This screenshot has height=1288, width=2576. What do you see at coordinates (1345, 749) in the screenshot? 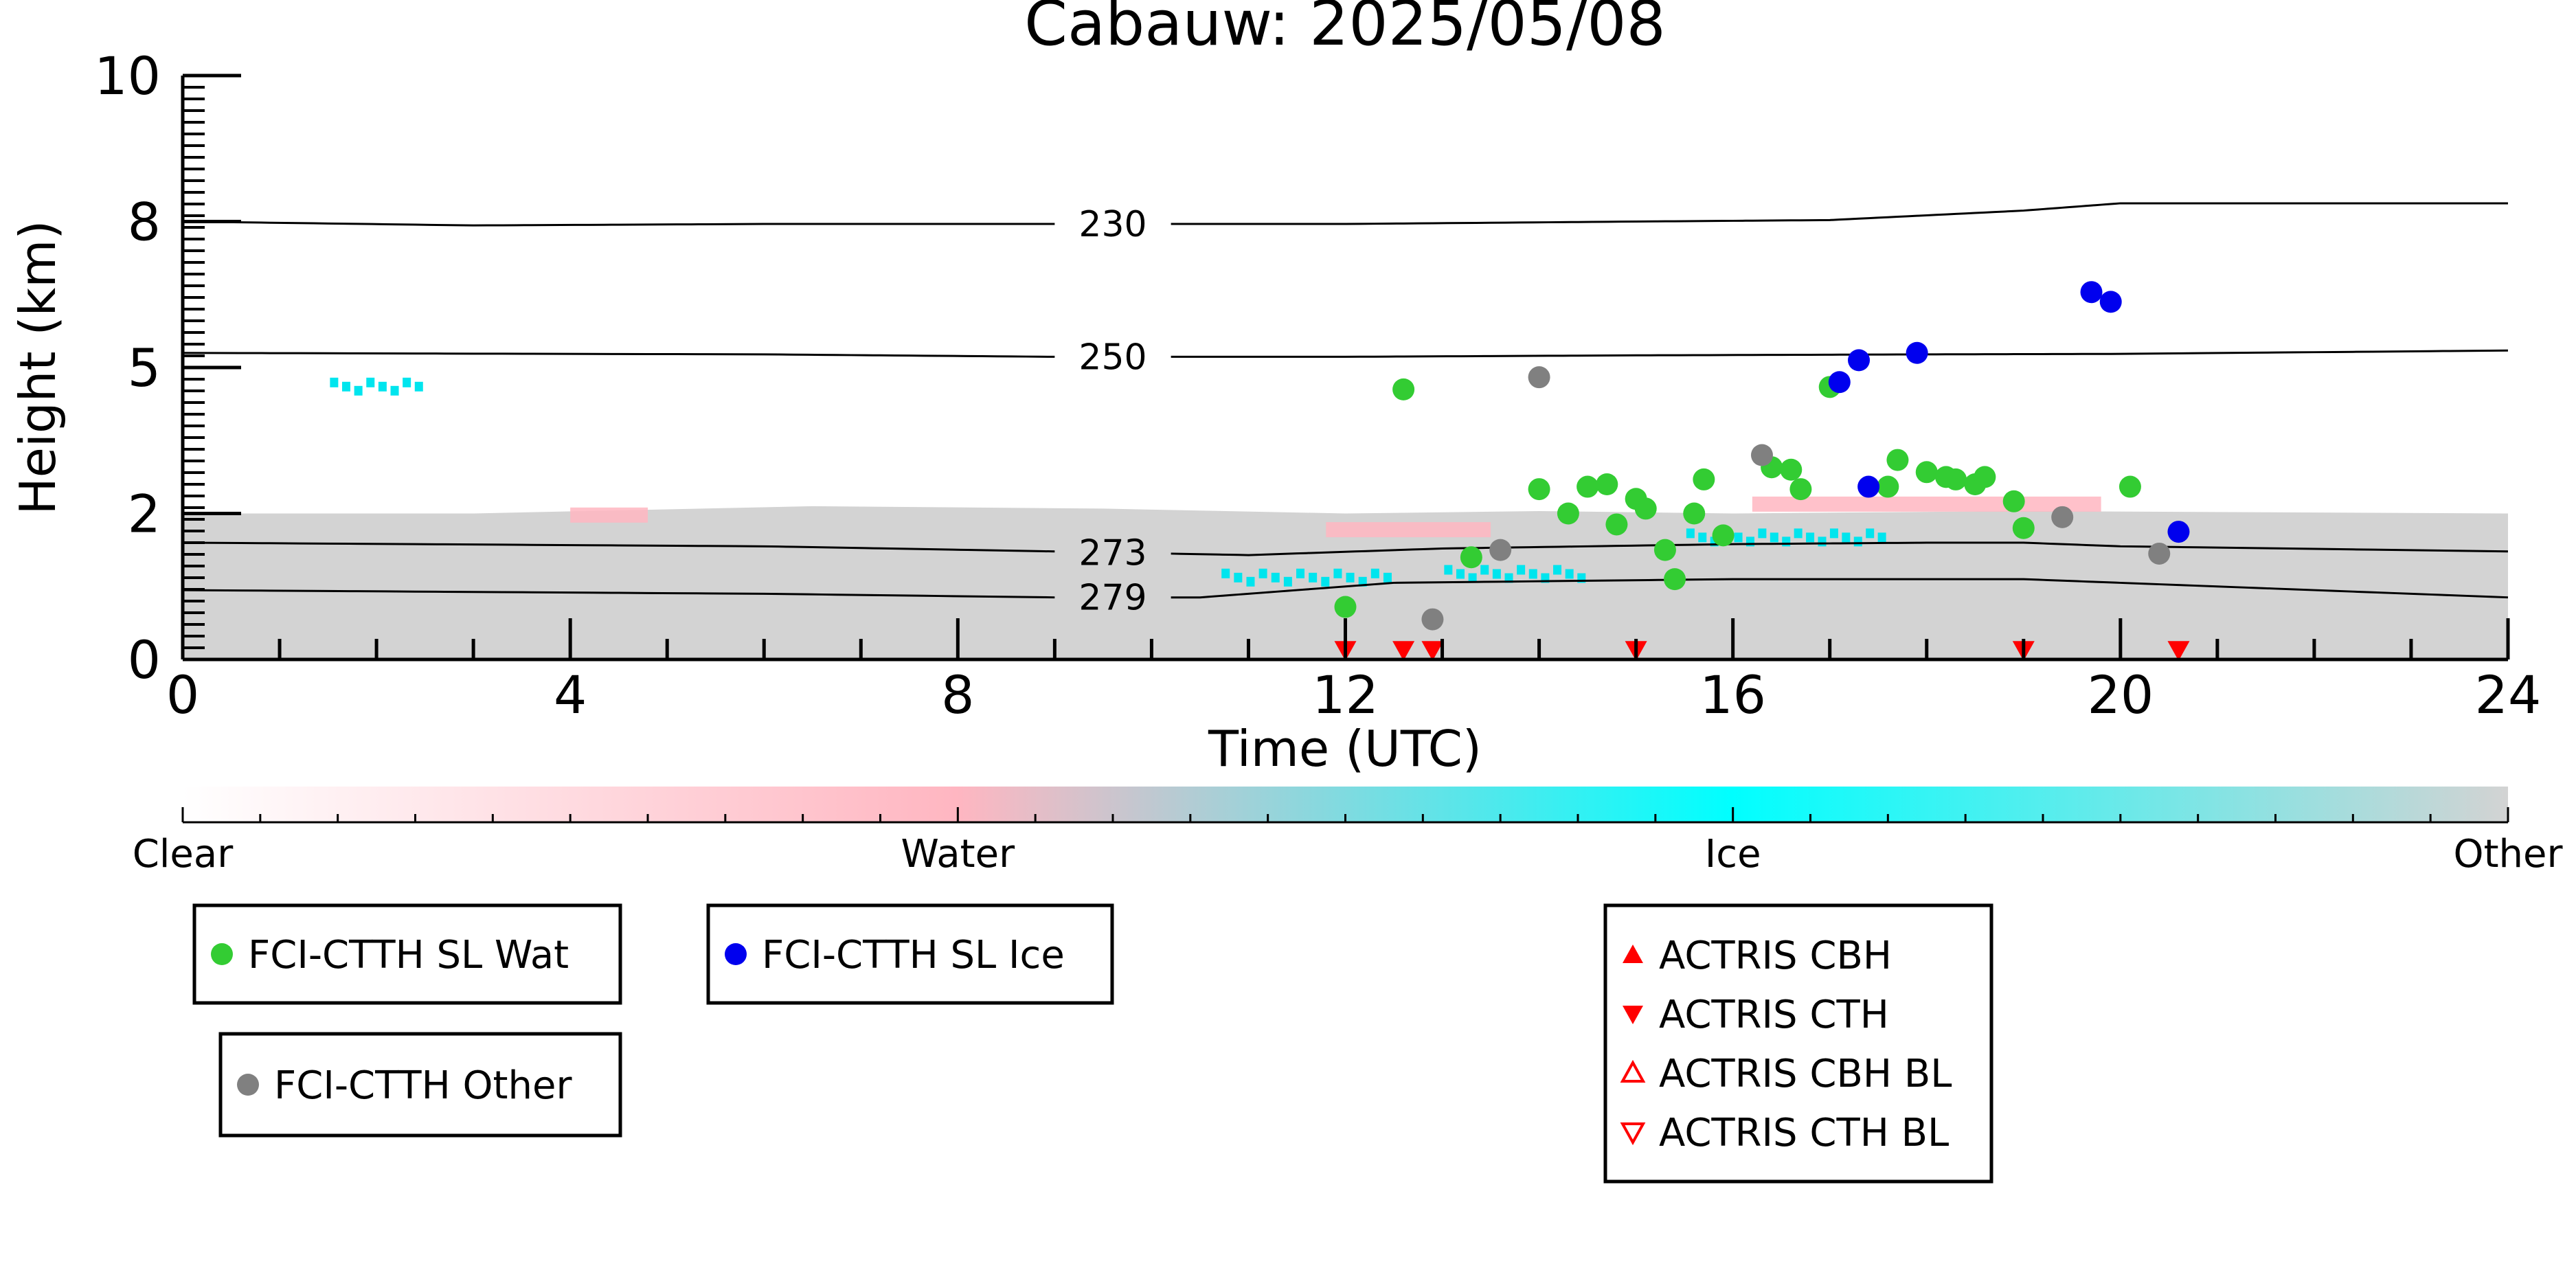
I see `x-axis-label: Time (UTC)` at bounding box center [1345, 749].